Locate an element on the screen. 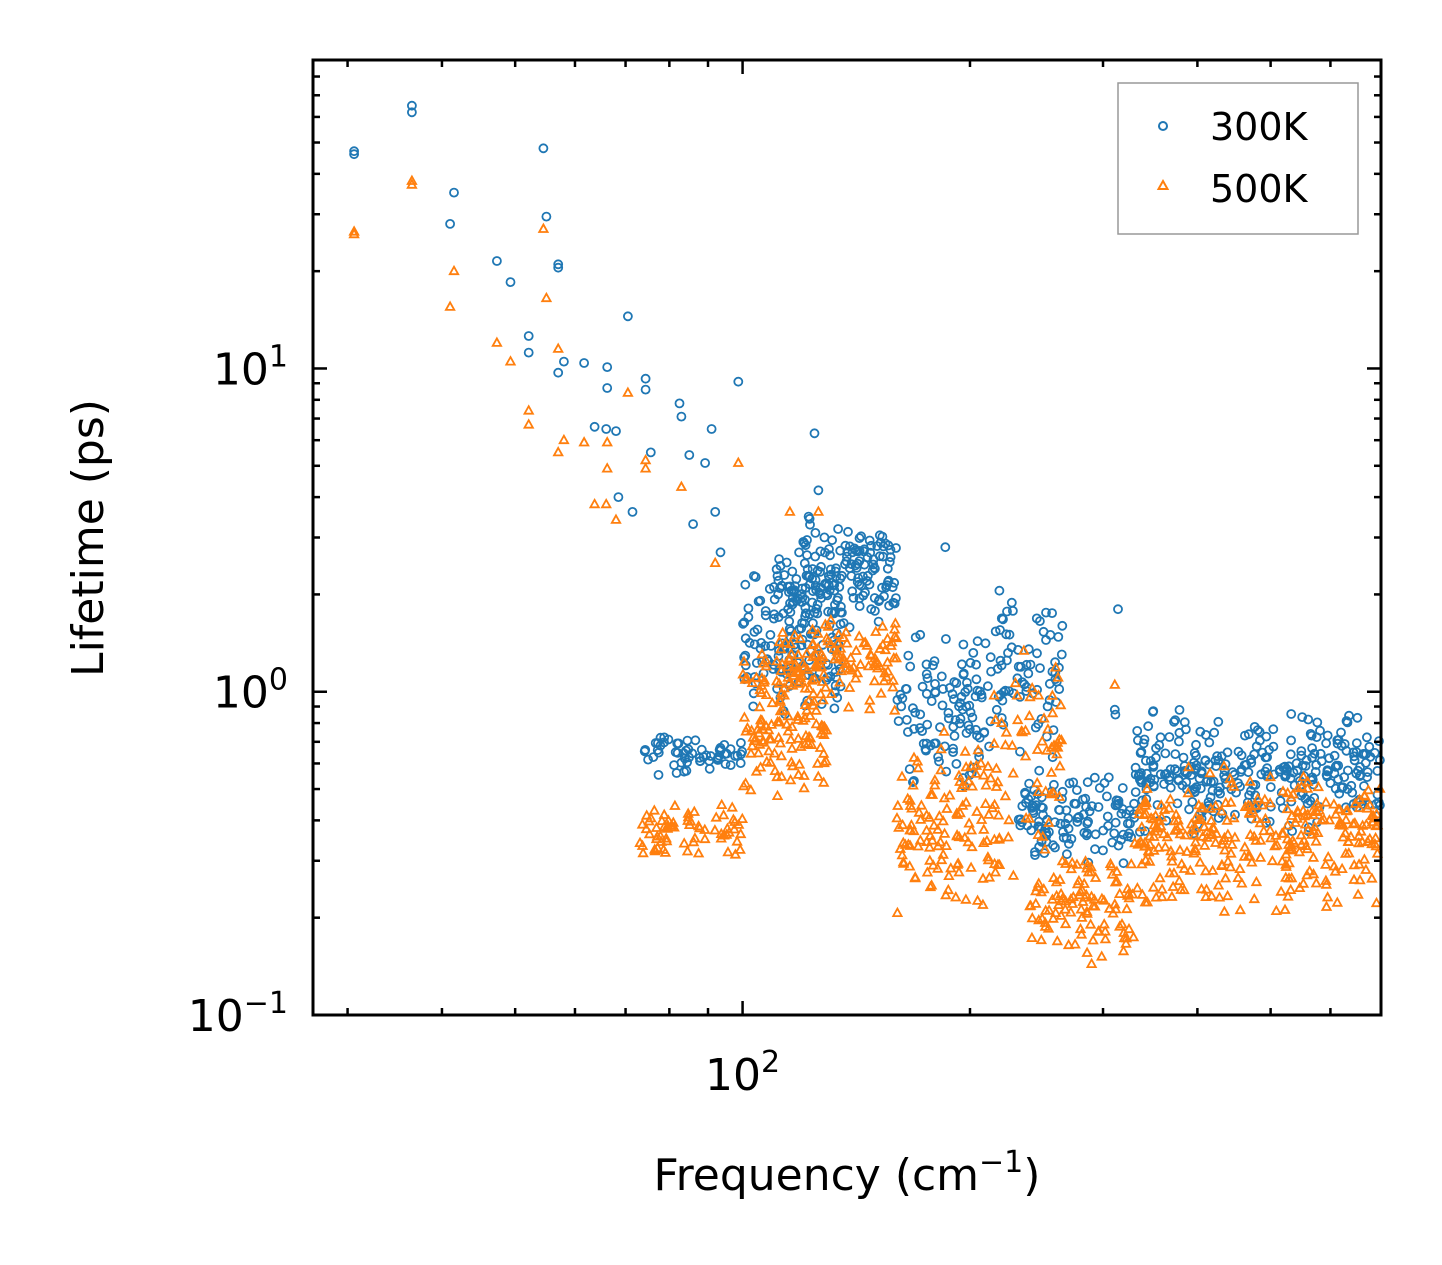 This screenshot has width=1442, height=1265. y-axis-title: Lifetime (ps) is located at coordinates (88, 538).